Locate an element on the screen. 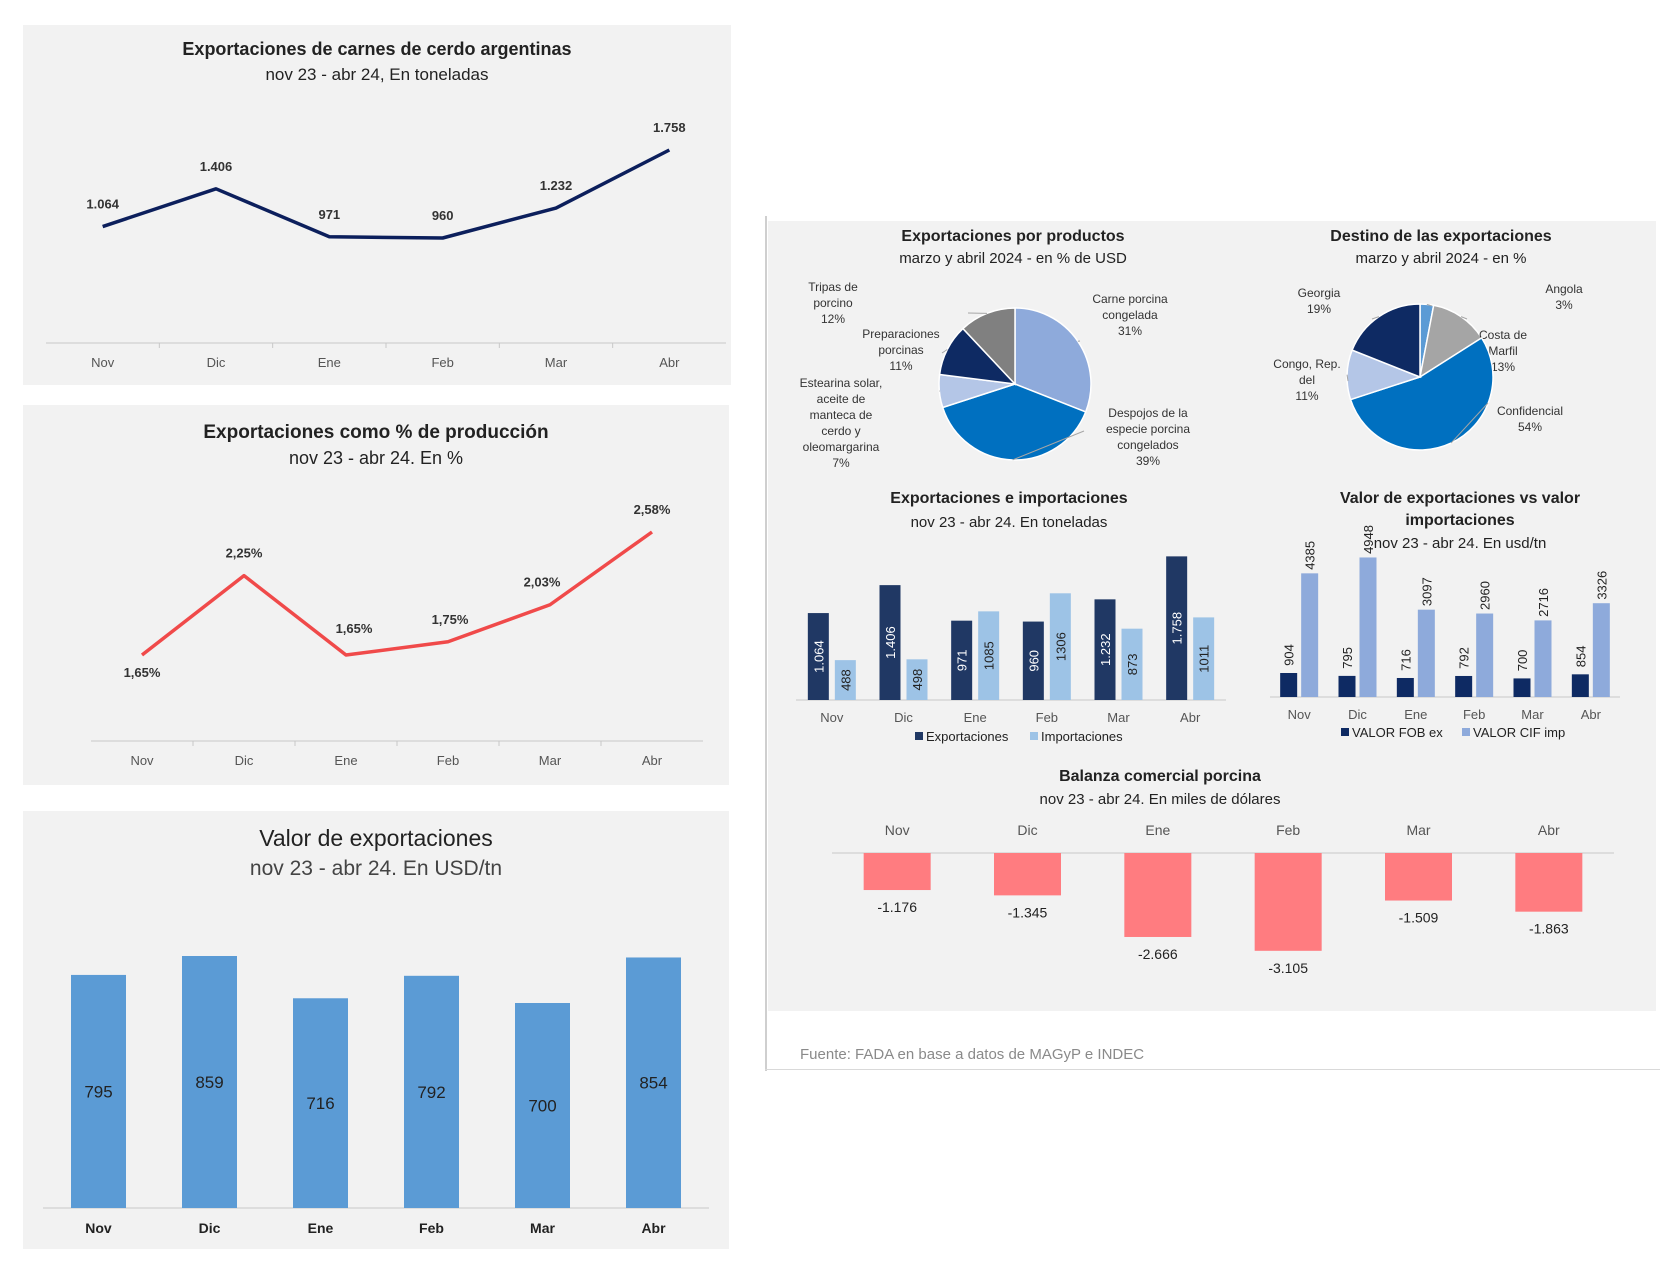 This screenshot has height=1276, width=1662. data-label: 1085 is located at coordinates (989, 655).